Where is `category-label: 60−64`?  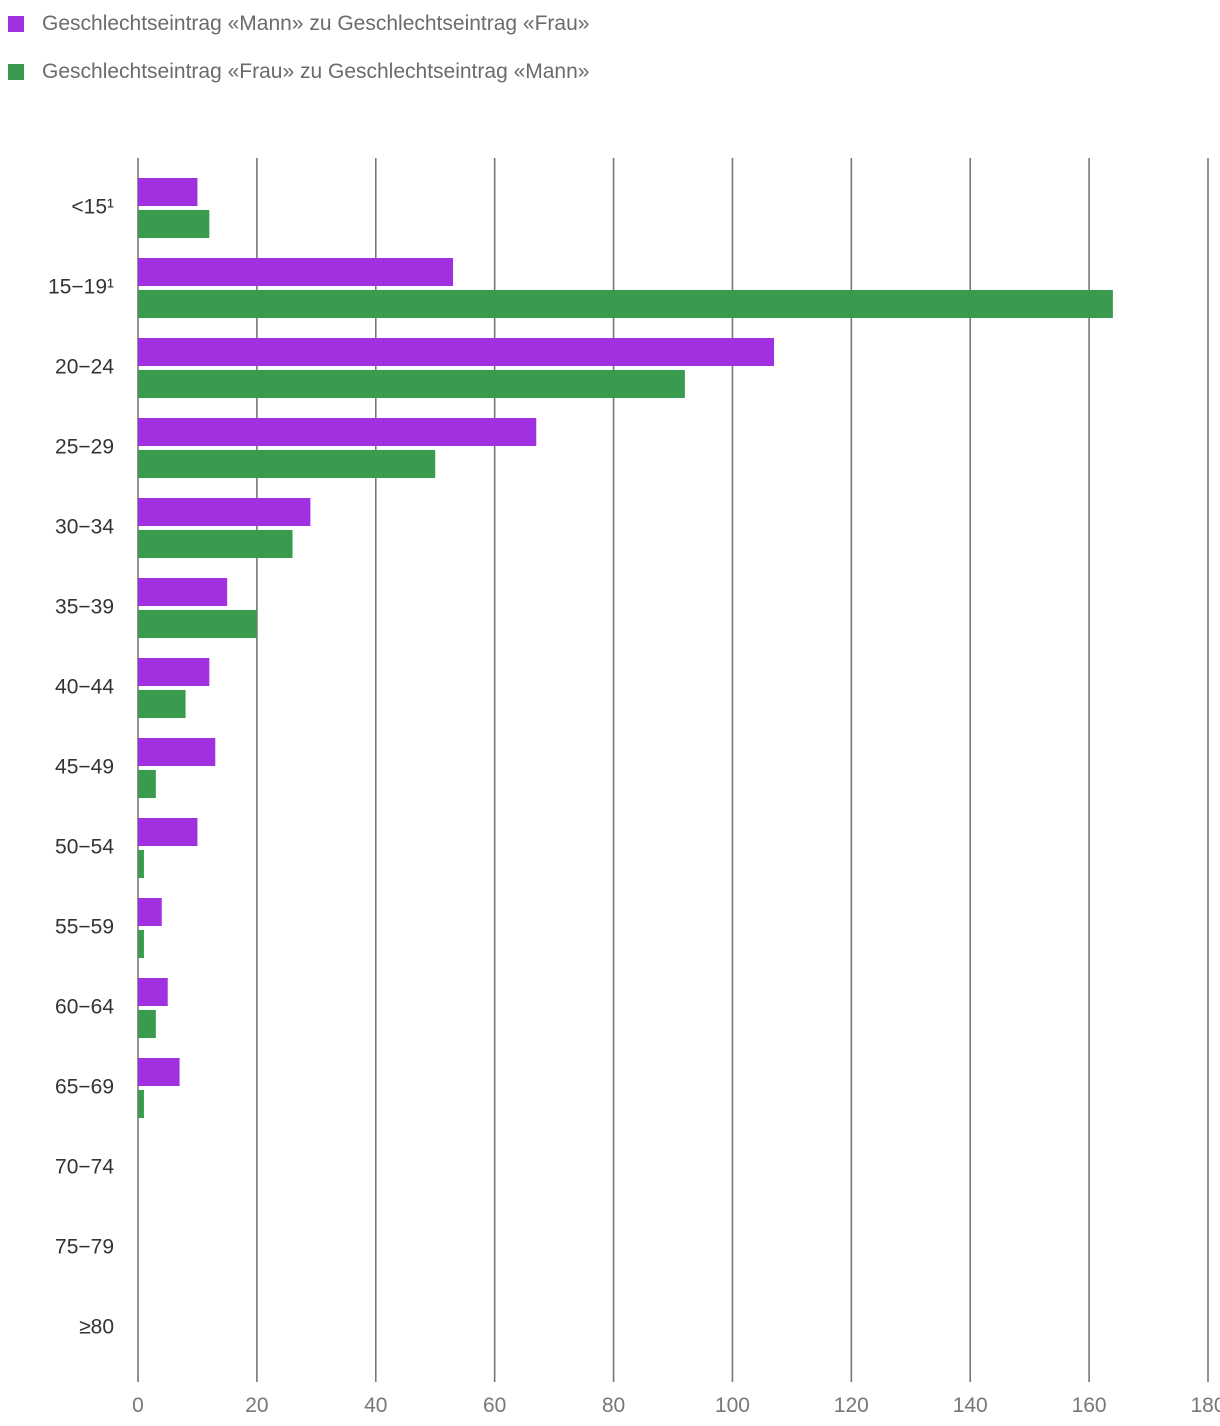 category-label: 60−64 is located at coordinates (84, 1007).